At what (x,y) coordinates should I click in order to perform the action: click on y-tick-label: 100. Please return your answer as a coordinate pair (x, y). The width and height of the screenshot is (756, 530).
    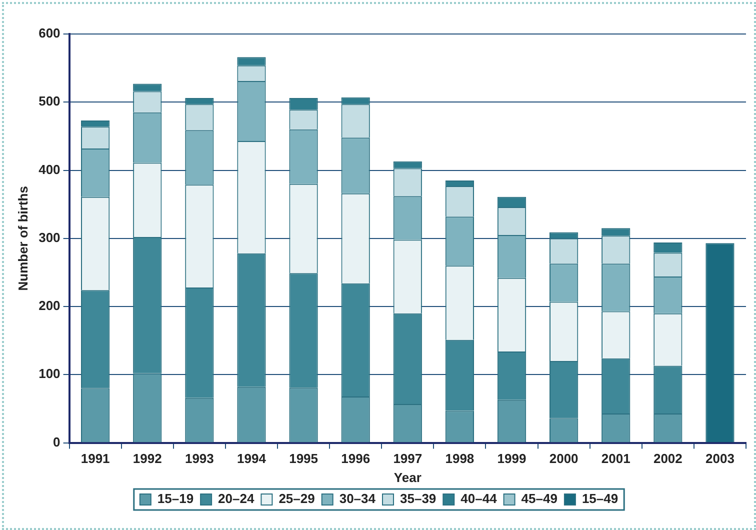
    Looking at the image, I should click on (49, 374).